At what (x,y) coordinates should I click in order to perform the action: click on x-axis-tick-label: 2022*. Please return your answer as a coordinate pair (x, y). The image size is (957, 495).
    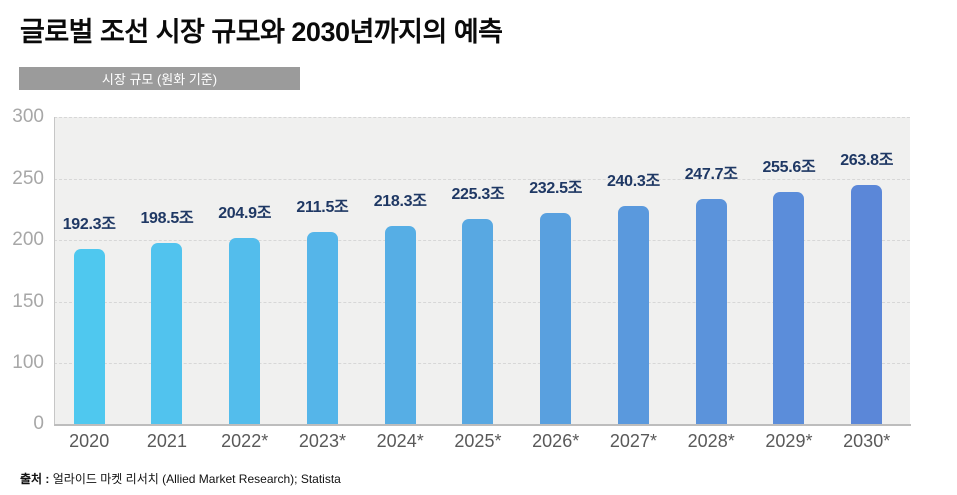
    Looking at the image, I should click on (245, 441).